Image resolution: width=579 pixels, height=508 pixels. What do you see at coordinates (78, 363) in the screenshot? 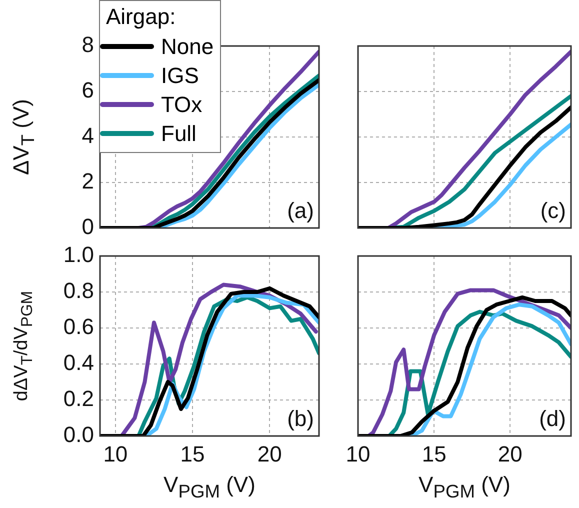
I see `y-tick-label: 0.4` at bounding box center [78, 363].